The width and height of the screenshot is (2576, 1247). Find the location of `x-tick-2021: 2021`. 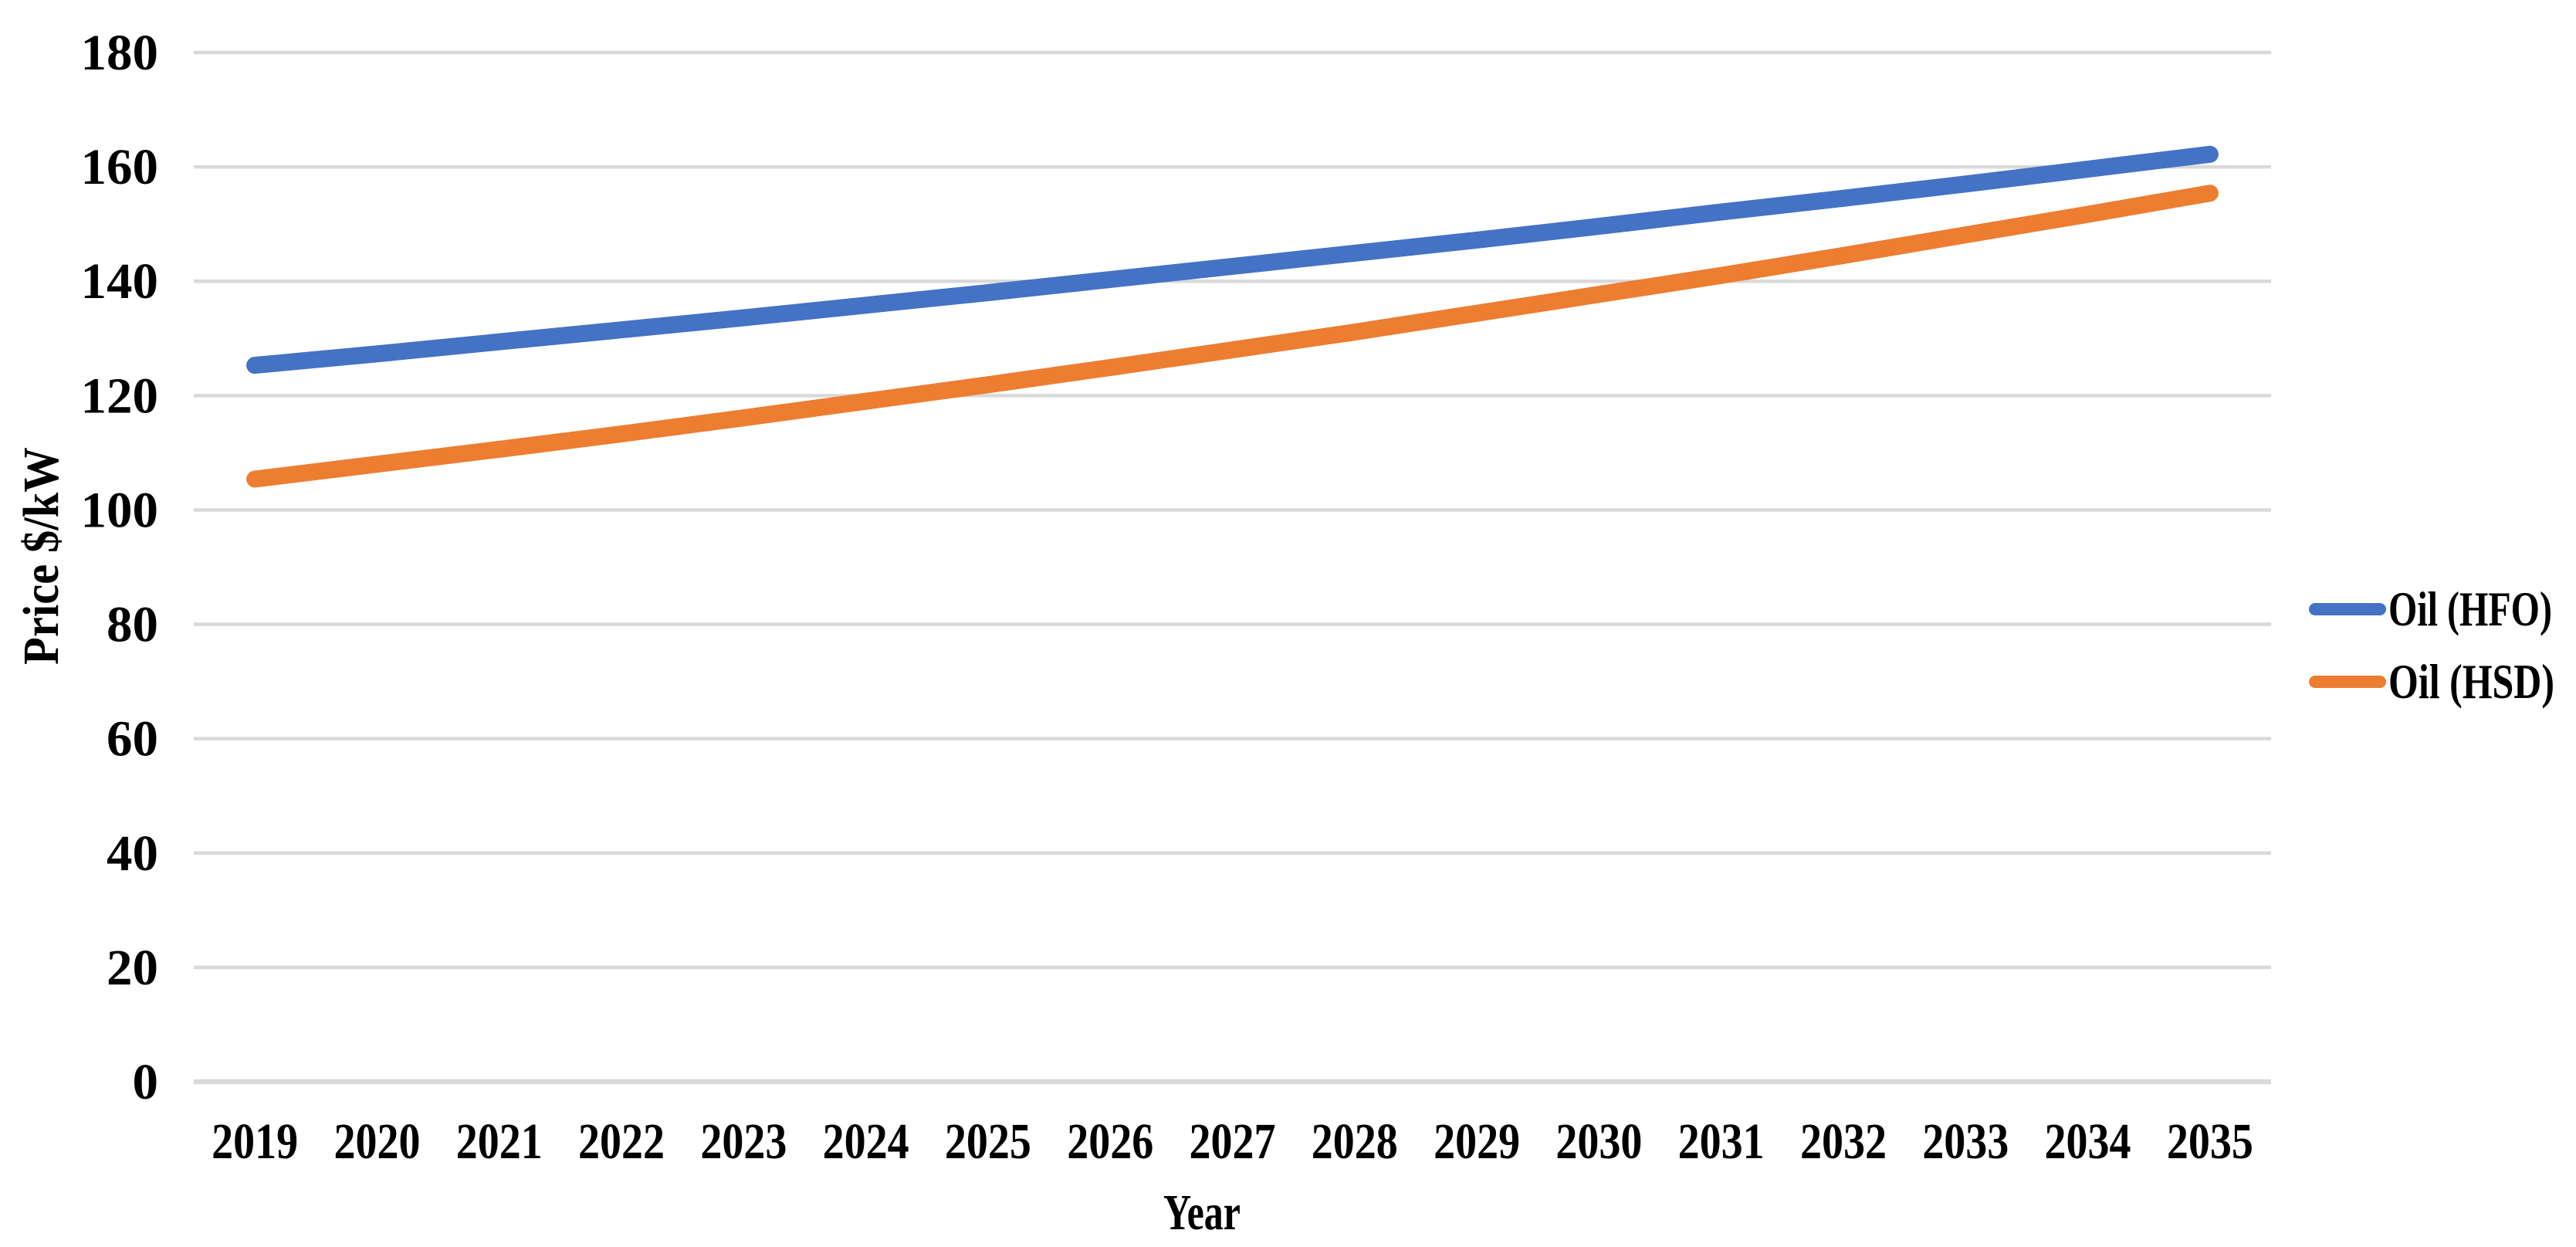

x-tick-2021: 2021 is located at coordinates (500, 1141).